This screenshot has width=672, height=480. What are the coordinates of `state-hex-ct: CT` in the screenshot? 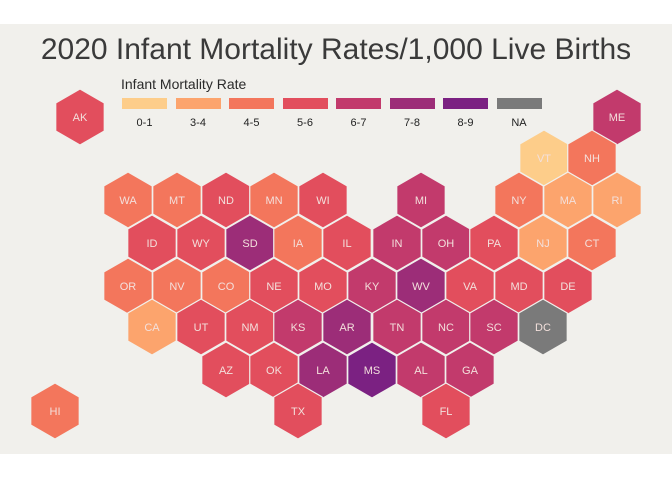 It's located at (592, 243).